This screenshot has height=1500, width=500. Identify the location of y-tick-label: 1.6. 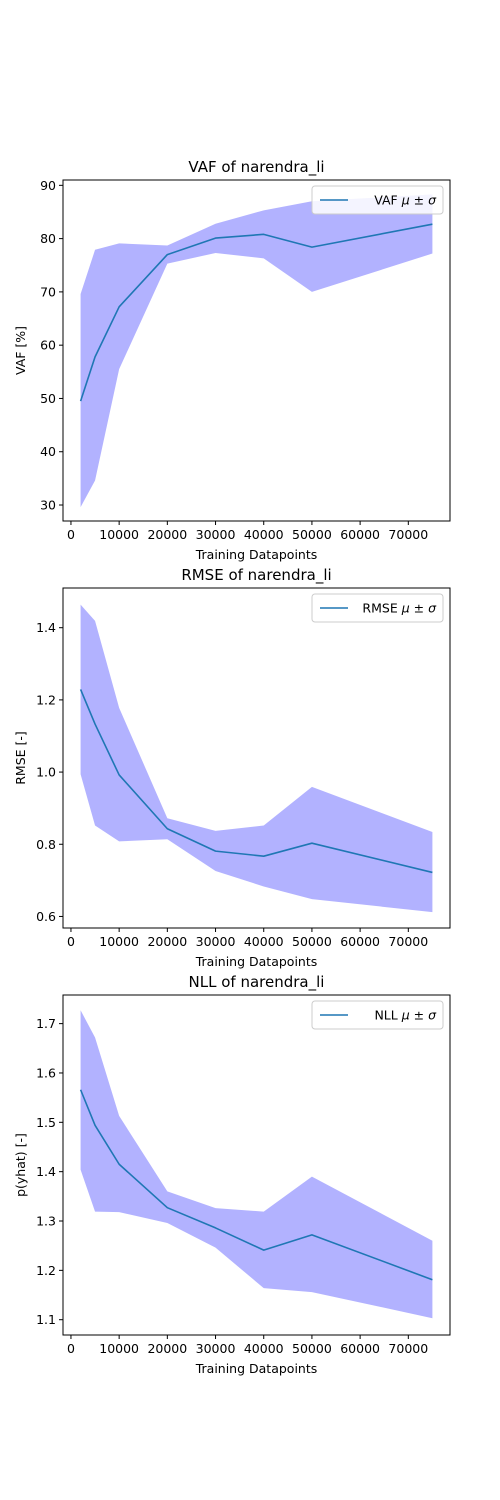
(46, 1072).